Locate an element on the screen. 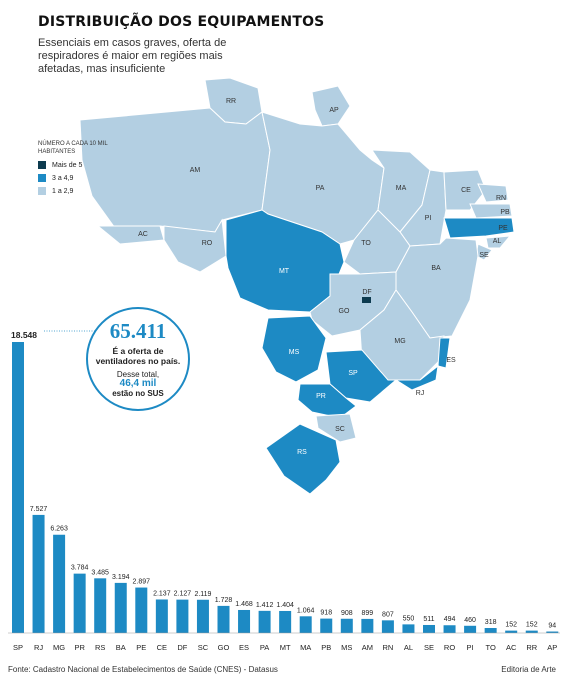 The height and width of the screenshot is (690, 570). legend-label-mid: 3 a 4,9 is located at coordinates (63, 178).